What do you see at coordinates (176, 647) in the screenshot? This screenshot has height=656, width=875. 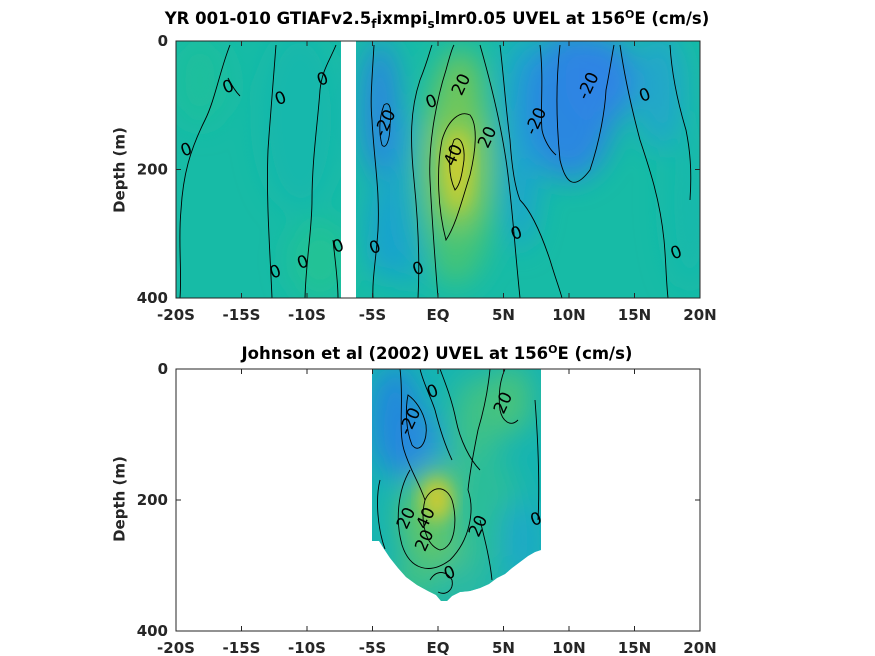 I see `bottom-x-tick-label: -20S` at bounding box center [176, 647].